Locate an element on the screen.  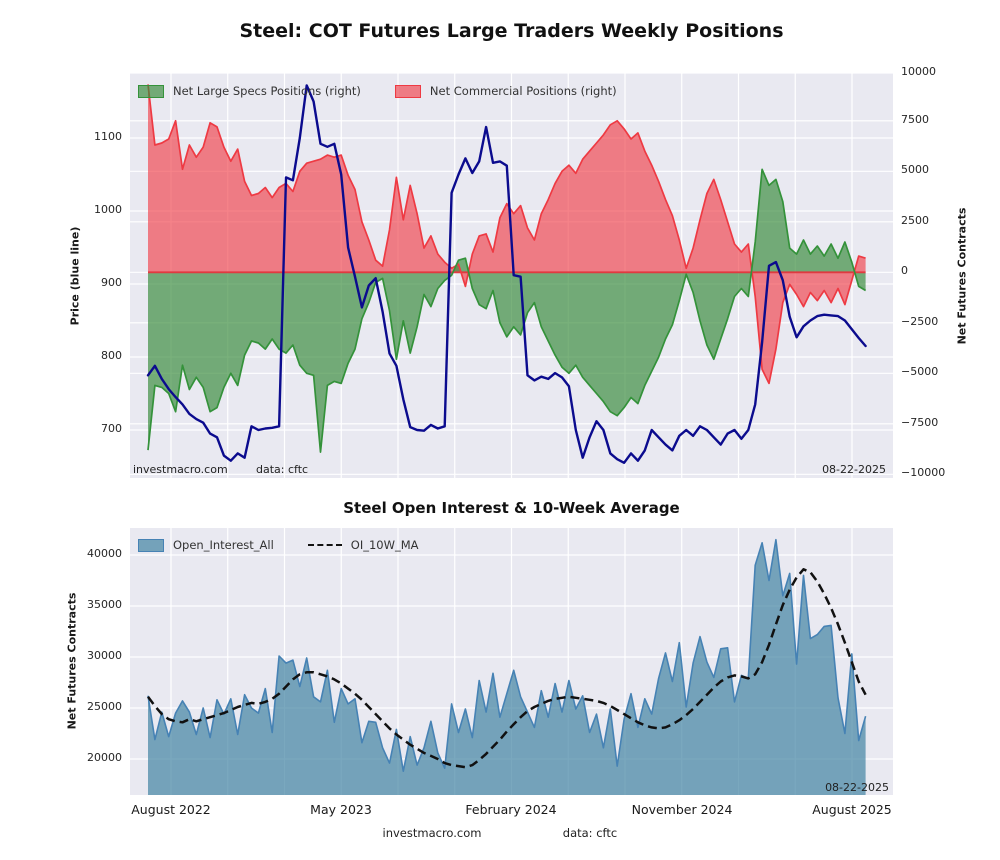
legend-entry-specs: Net Large Specs Positions (right) is located at coordinates (249, 91).